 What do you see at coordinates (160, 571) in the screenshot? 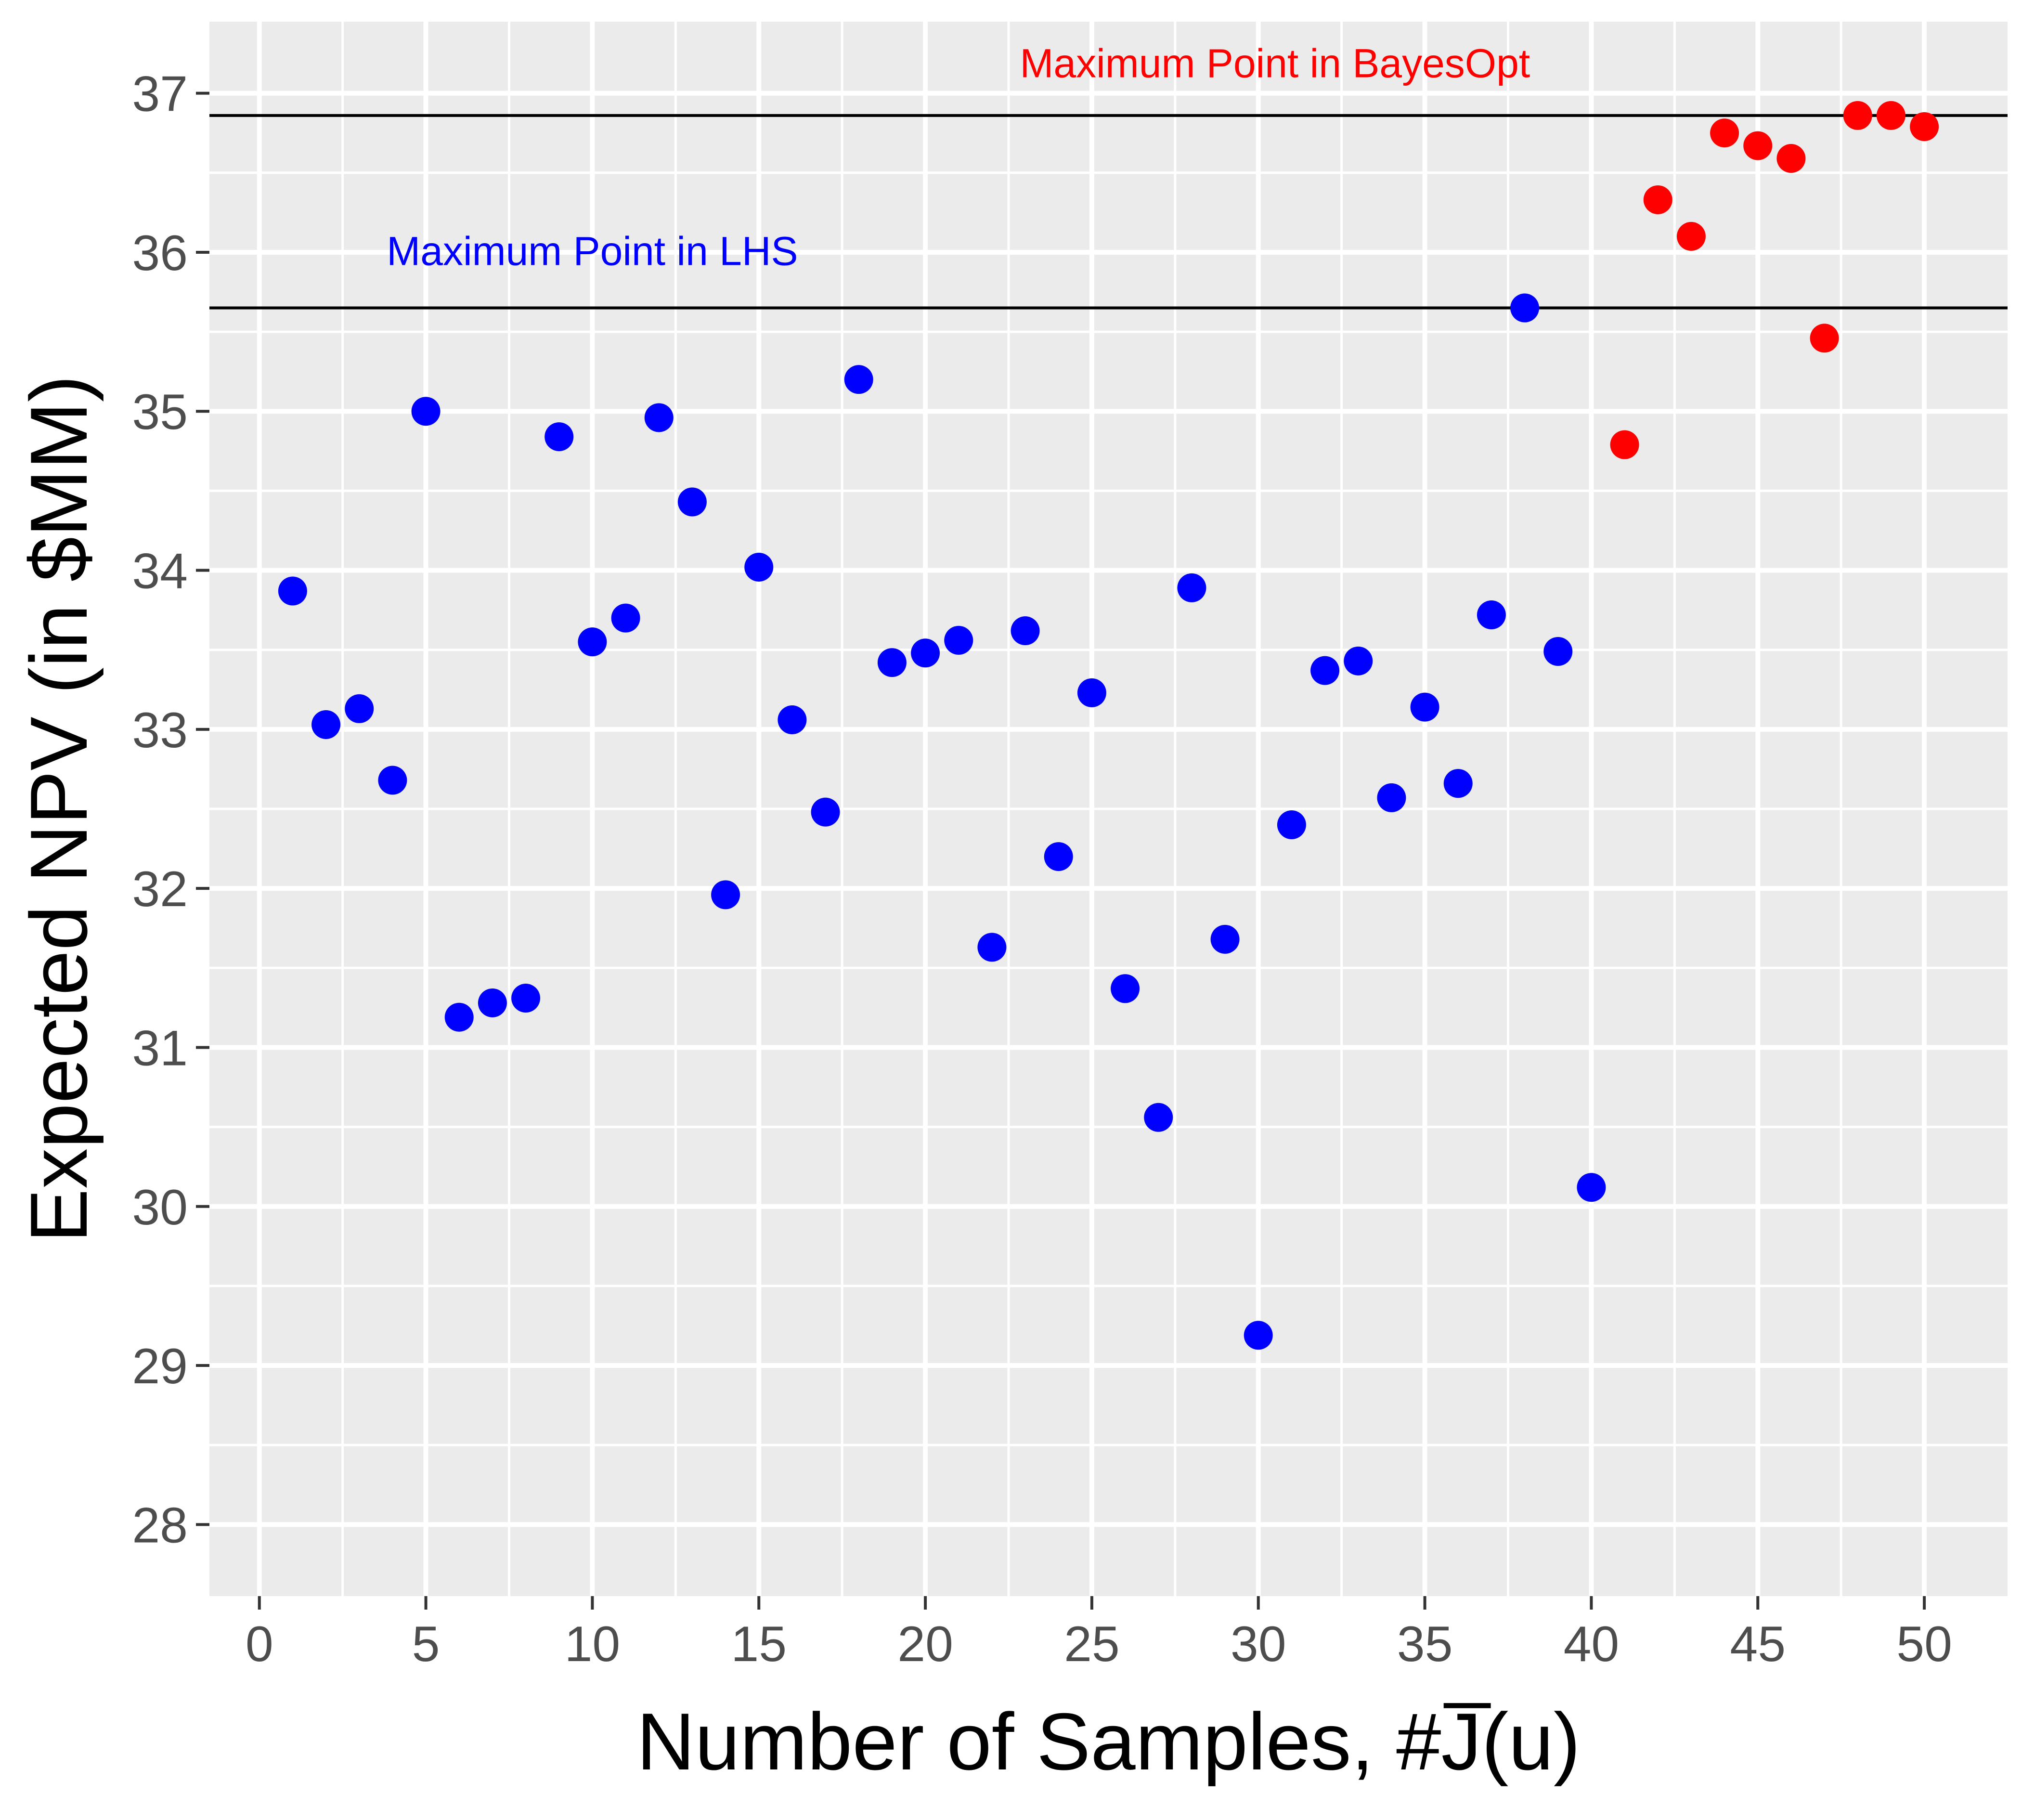
I see `y-tick-label: 34` at bounding box center [160, 571].